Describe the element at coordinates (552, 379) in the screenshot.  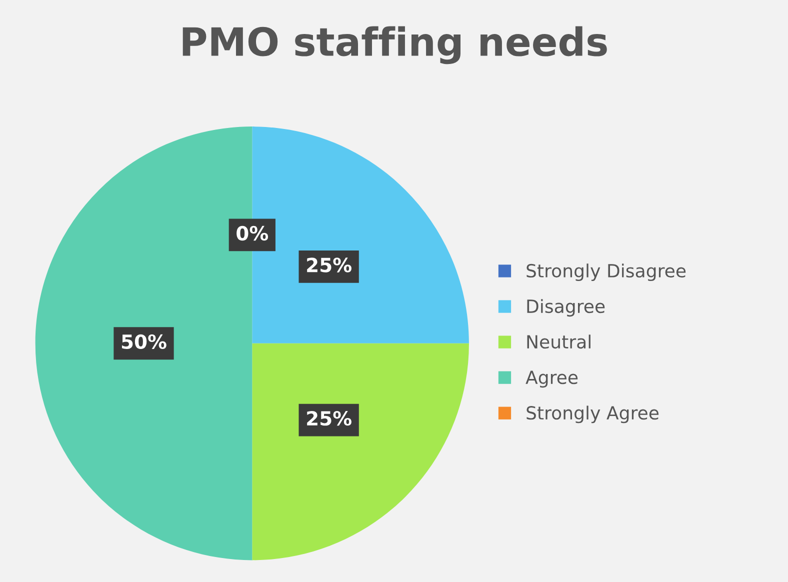
I see `legend-label: Agree` at that location.